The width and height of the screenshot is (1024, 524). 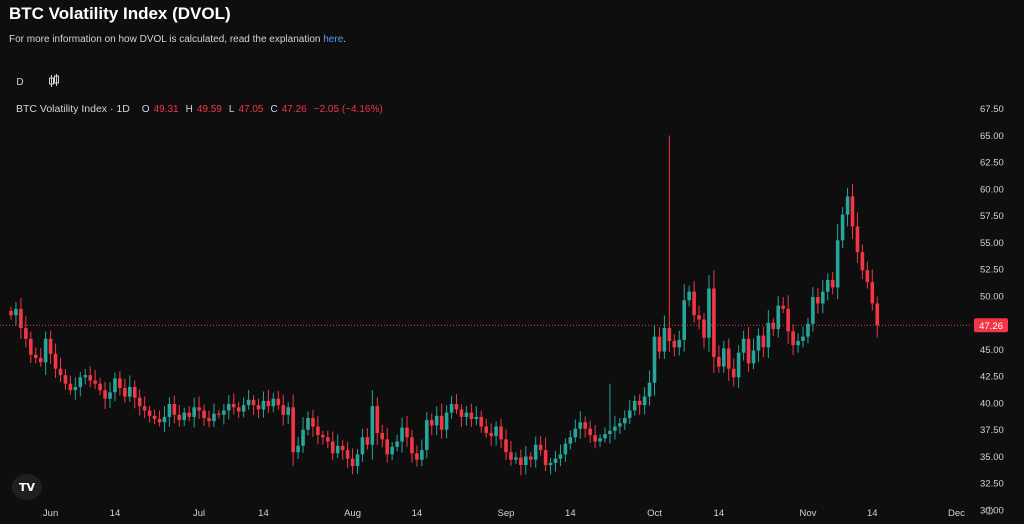 I want to click on legend-open: 49.31, so click(x=166, y=109).